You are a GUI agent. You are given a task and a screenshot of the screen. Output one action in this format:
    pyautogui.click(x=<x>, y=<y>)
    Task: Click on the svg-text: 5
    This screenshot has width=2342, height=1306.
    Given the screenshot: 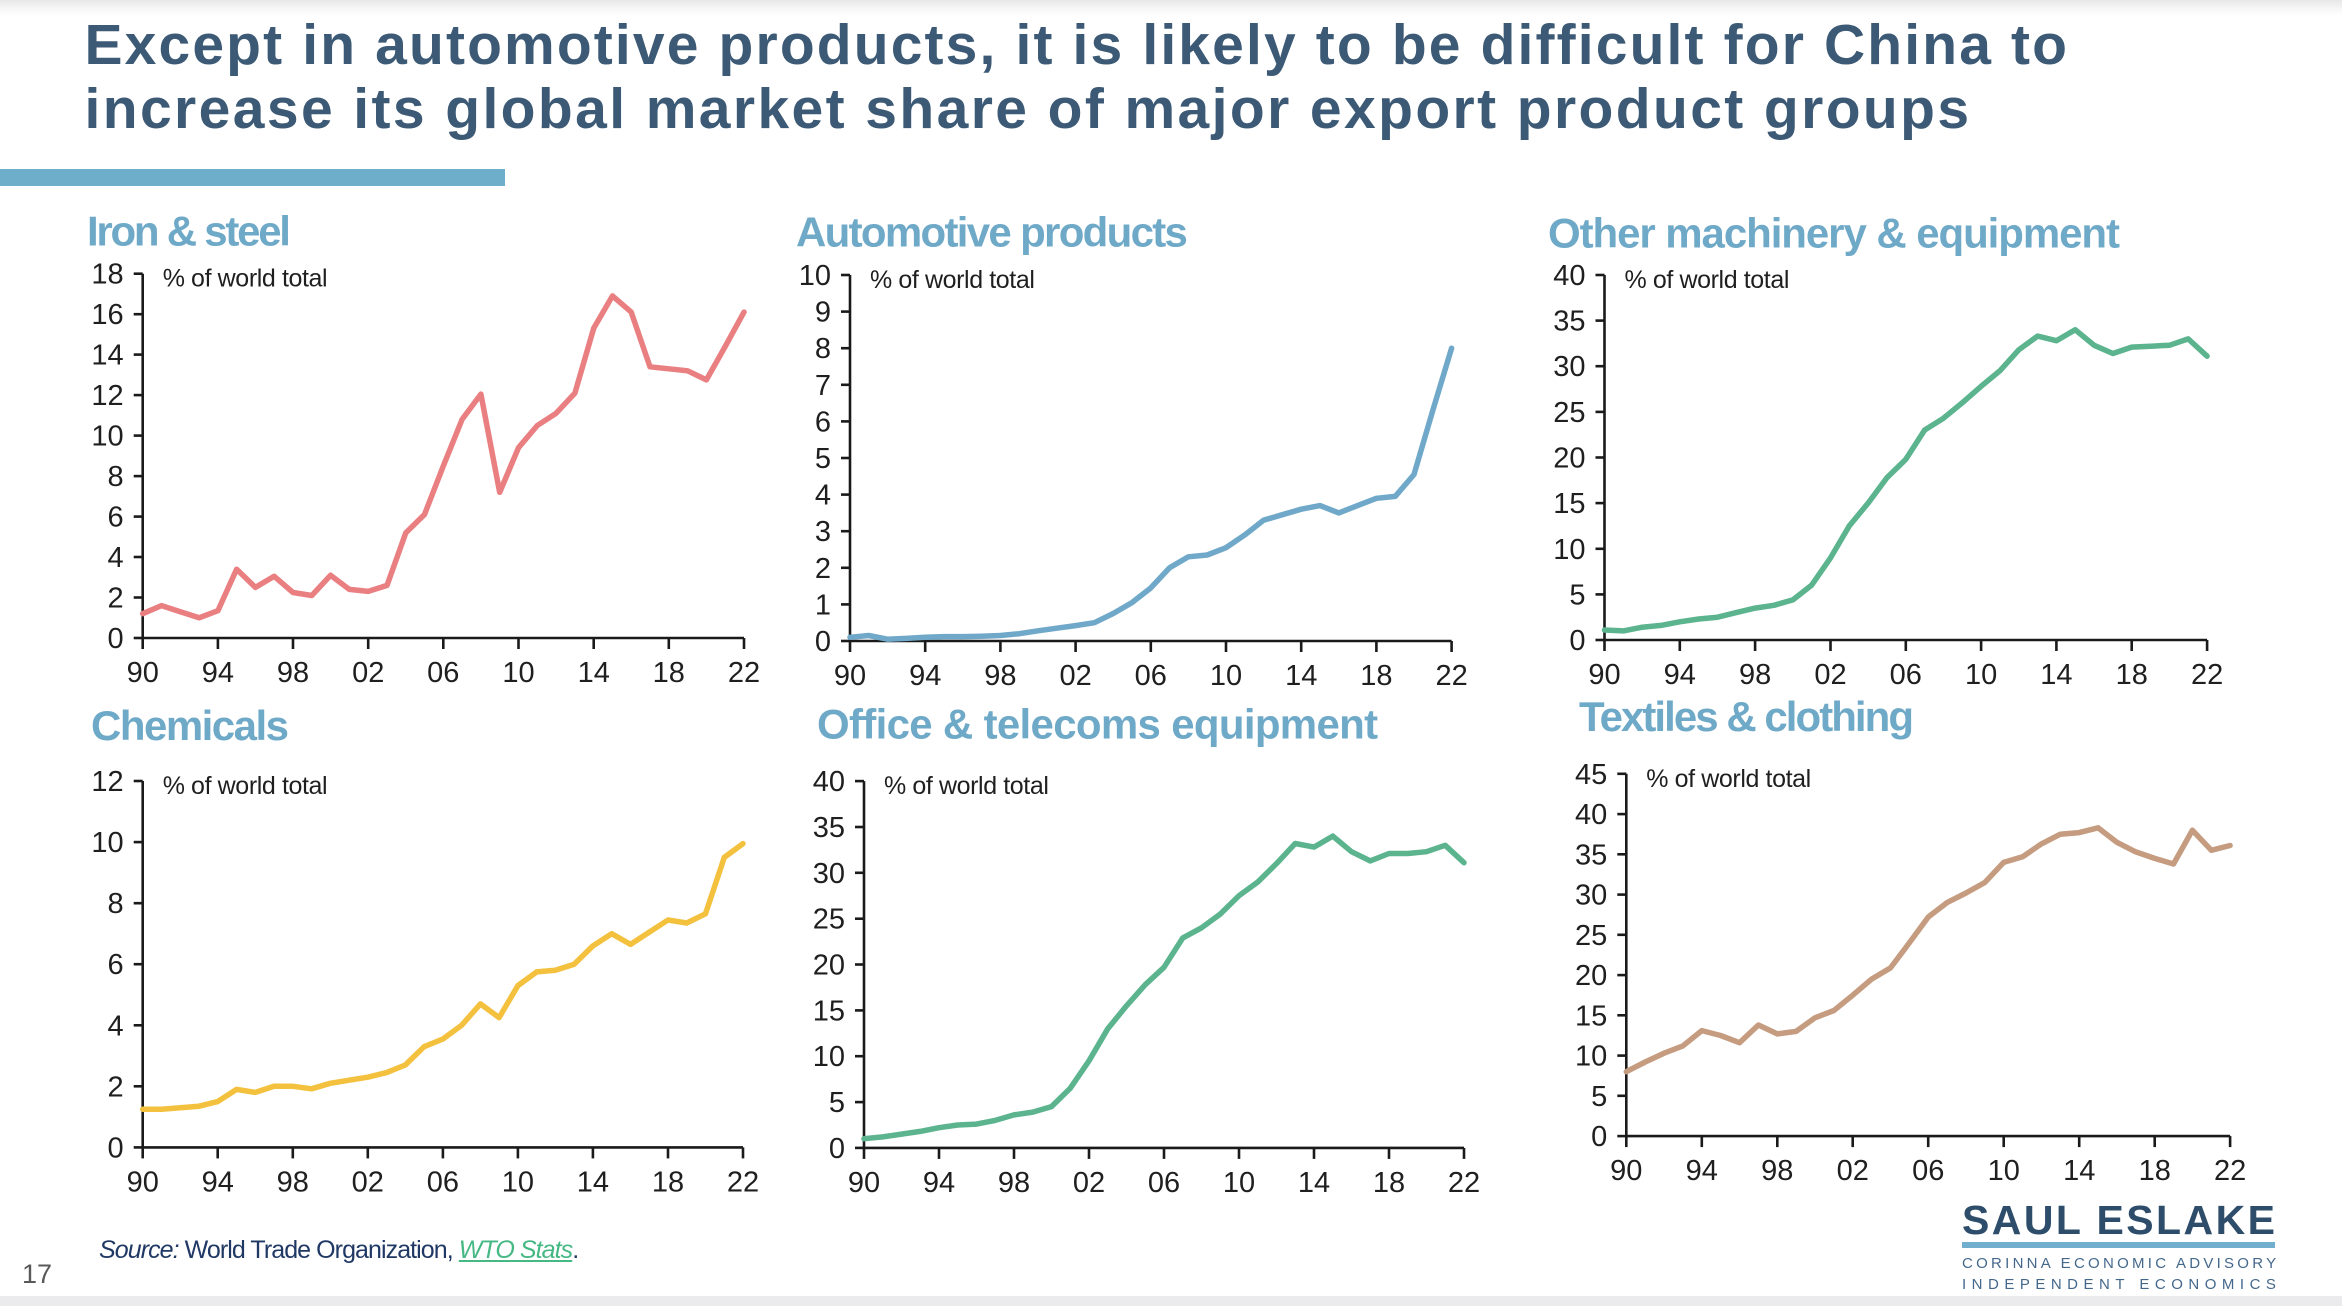 What is the action you would take?
    pyautogui.click(x=837, y=1103)
    